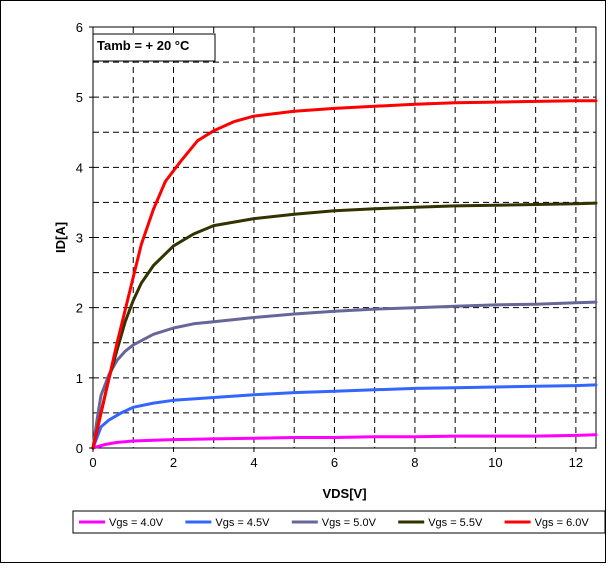  What do you see at coordinates (455, 523) in the screenshot?
I see `legend-label: Vgs = 5.5V` at bounding box center [455, 523].